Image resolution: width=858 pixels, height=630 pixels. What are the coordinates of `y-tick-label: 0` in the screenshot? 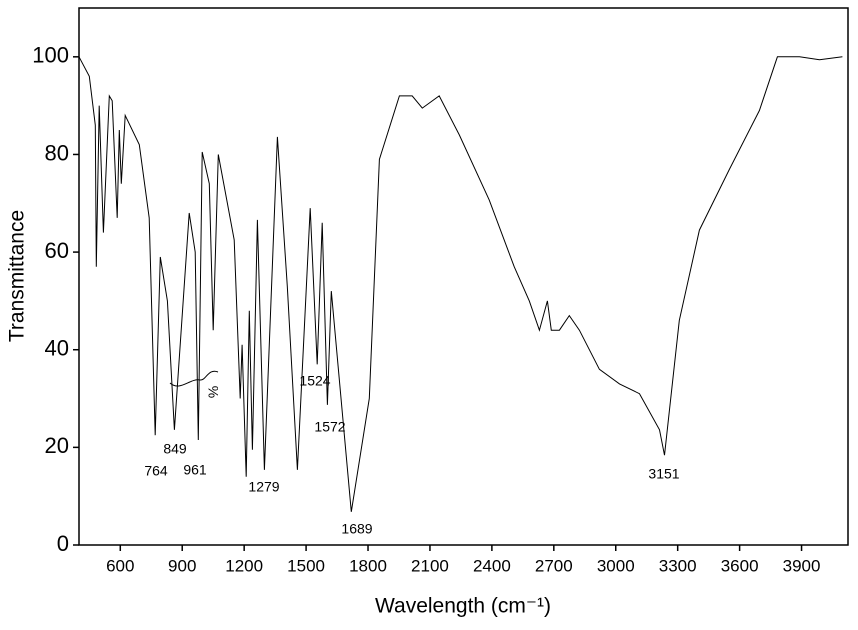 It's located at (63, 543).